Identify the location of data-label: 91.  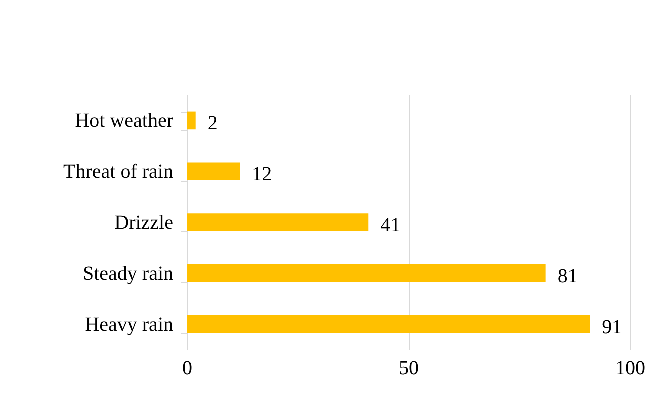
(612, 327).